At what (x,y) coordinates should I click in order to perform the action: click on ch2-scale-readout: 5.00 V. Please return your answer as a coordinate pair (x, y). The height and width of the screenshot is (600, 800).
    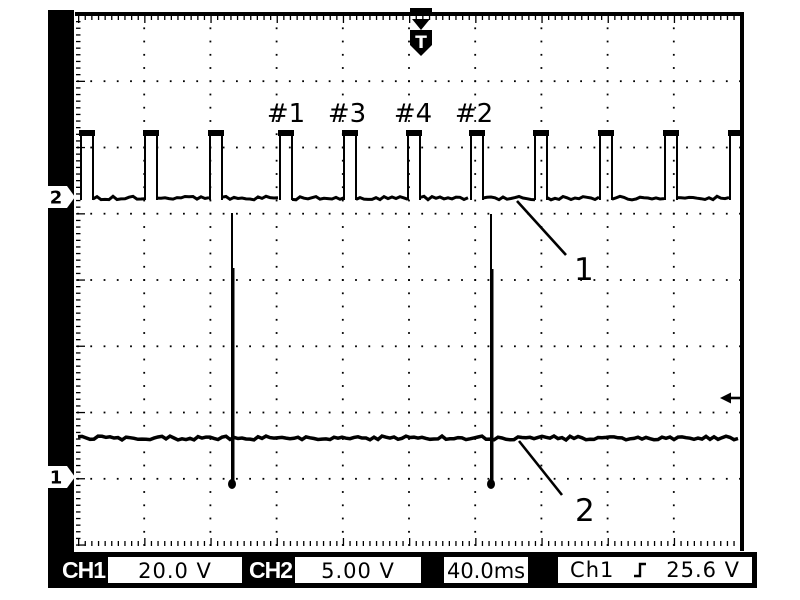
    Looking at the image, I should click on (358, 570).